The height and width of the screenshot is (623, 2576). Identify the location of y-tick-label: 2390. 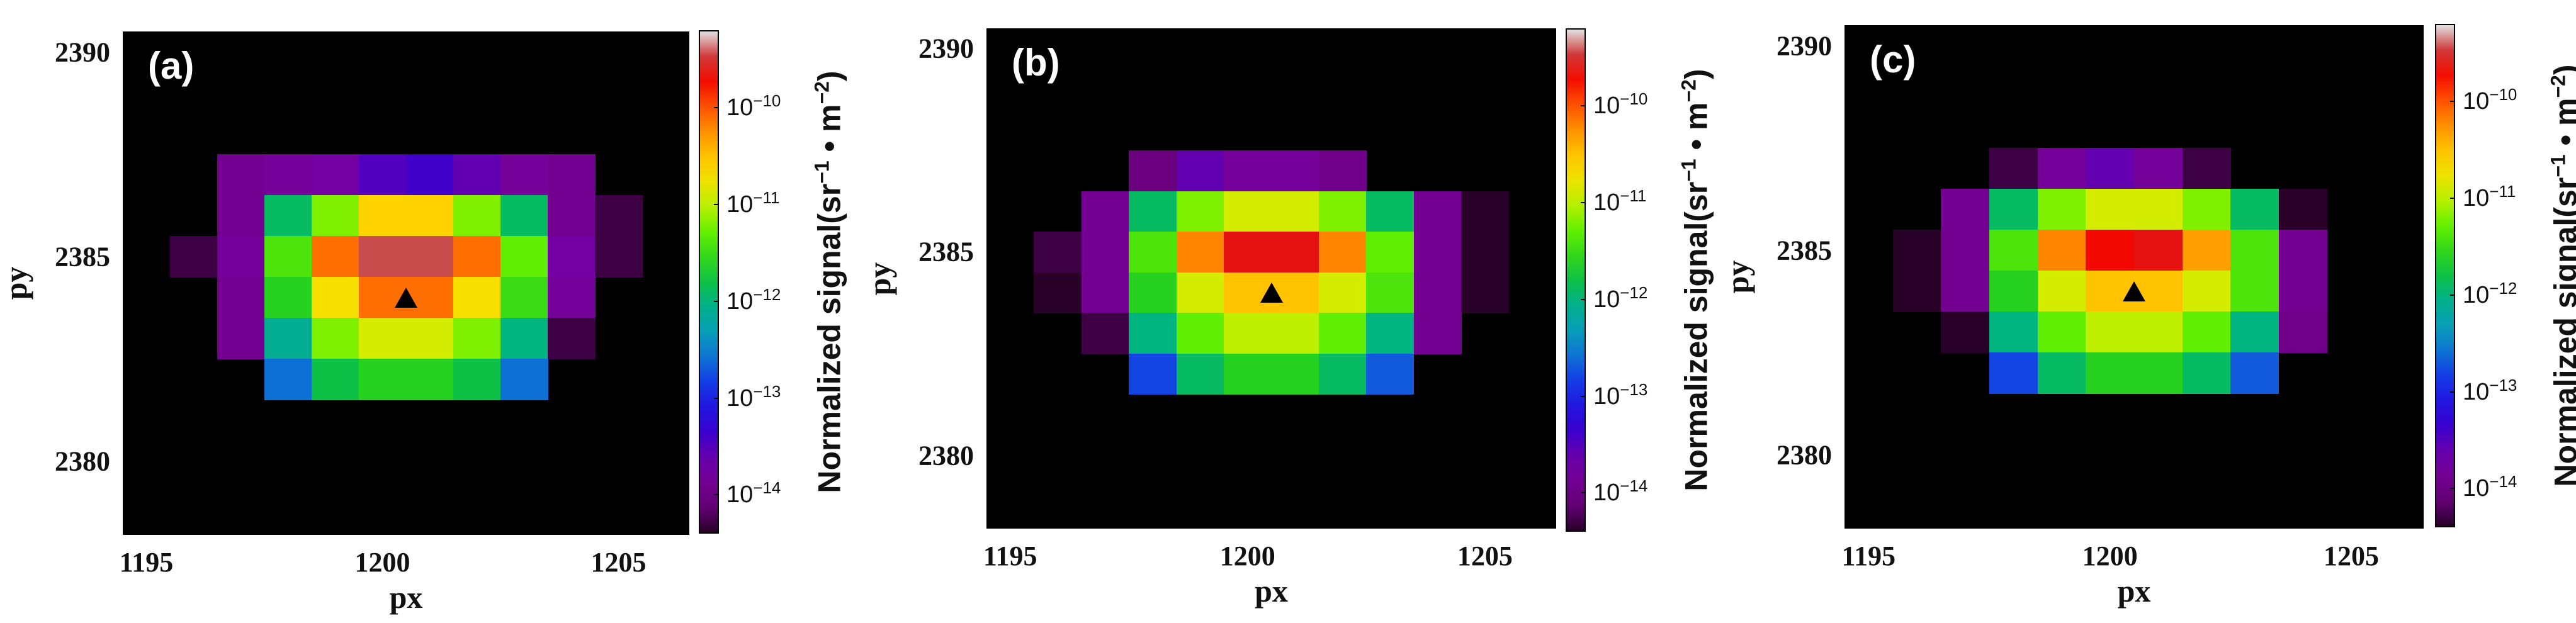
(946, 48).